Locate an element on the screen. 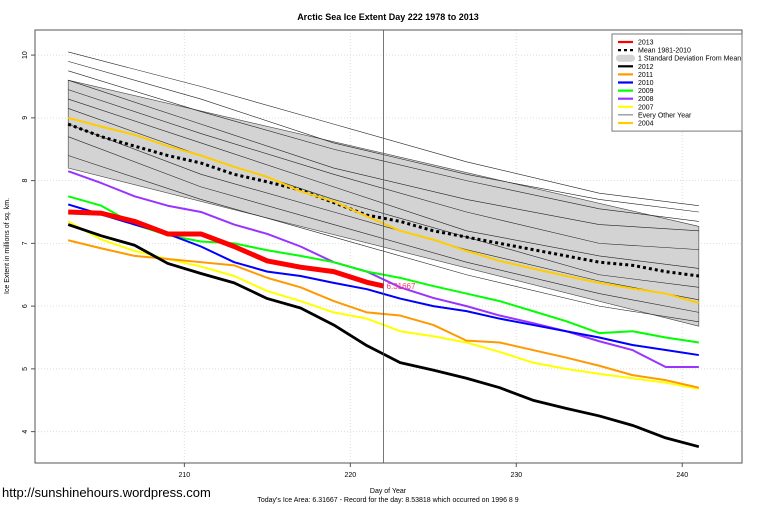 The image size is (760, 506). legend-label: 2004 is located at coordinates (646, 124).